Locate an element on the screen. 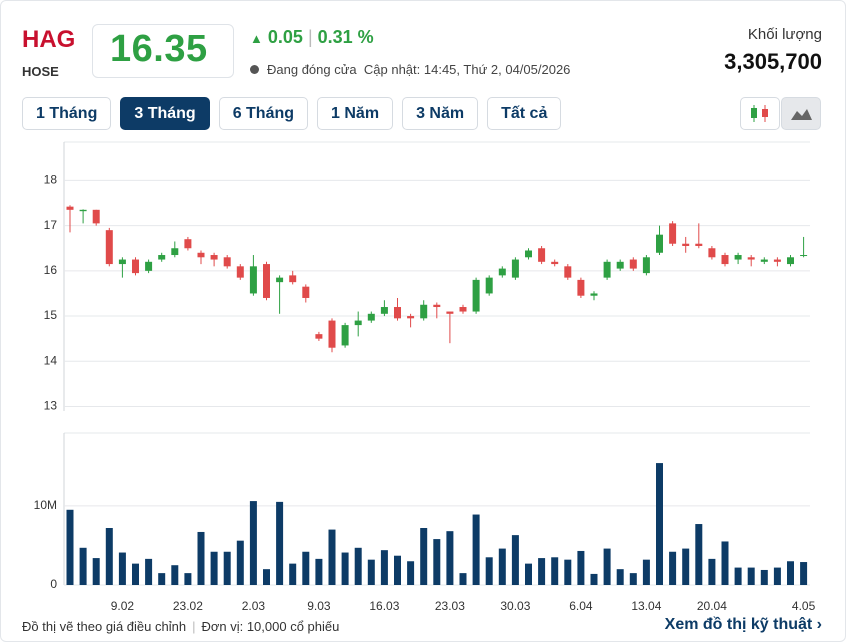 Image resolution: width=846 pixels, height=642 pixels. candle-icon is located at coordinates (760, 113).